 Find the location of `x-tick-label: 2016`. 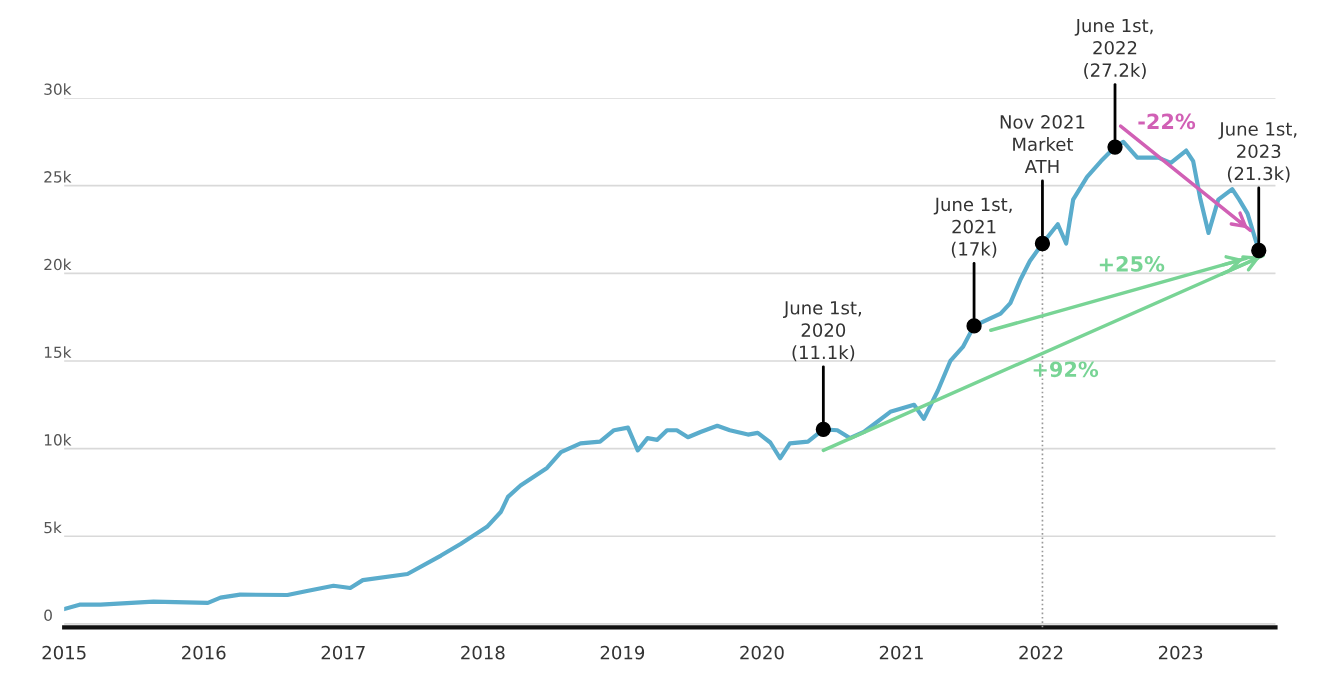

x-tick-label: 2016 is located at coordinates (204, 652).